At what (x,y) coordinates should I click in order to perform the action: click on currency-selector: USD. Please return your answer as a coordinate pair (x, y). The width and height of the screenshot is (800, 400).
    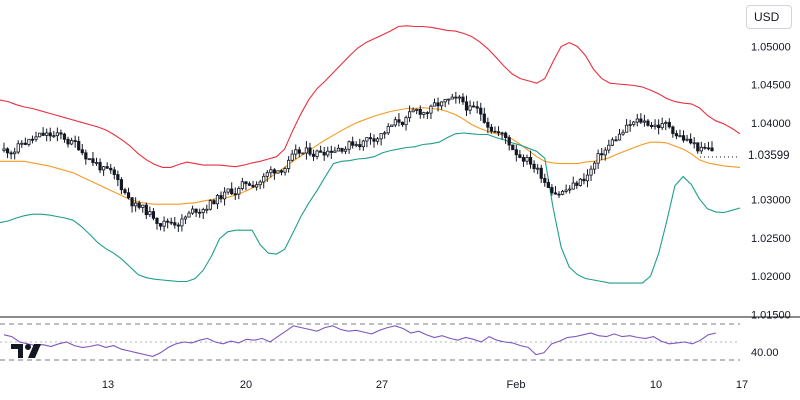
    Looking at the image, I should click on (769, 17).